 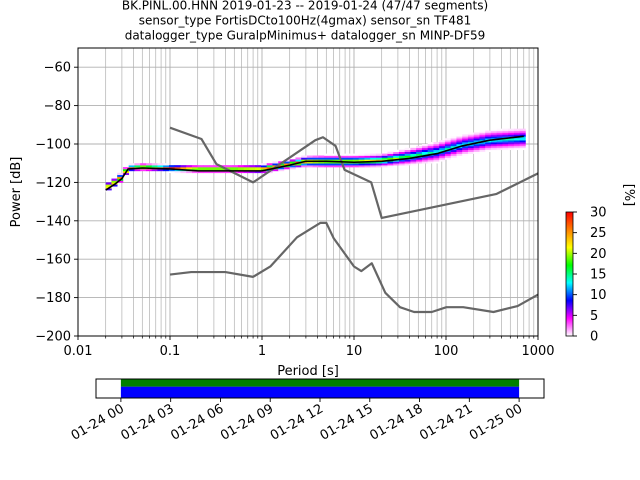 I want to click on colorbar-ticks: 0 5 10 15 20 25 30, so click(x=590, y=275).